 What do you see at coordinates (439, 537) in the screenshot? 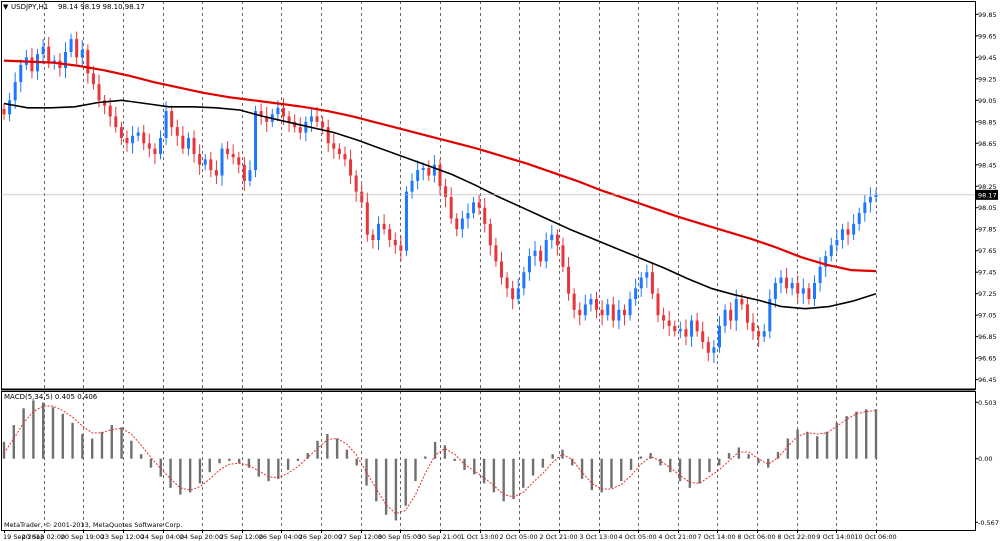
I see `x-tick-label: 30 Sep 21:00` at bounding box center [439, 537].